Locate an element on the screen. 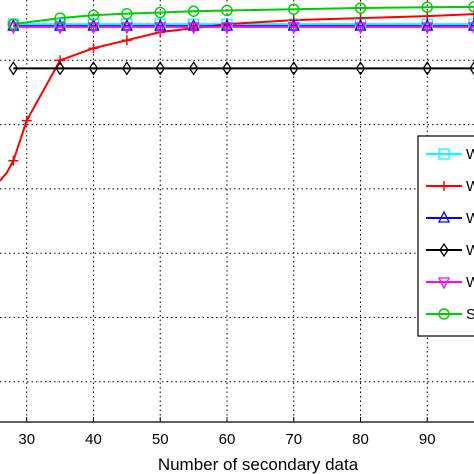  x-tick-label: 80 is located at coordinates (360, 439).